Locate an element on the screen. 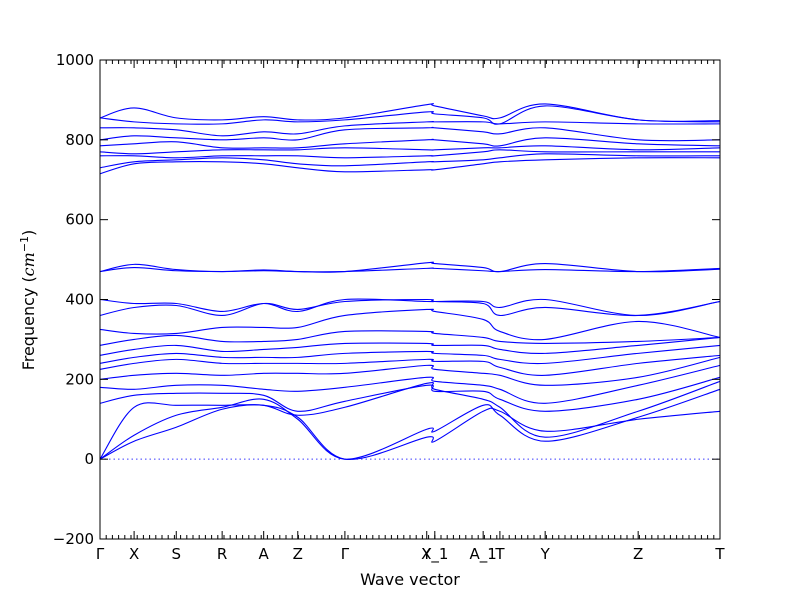 The width and height of the screenshot is (800, 600). y-tick-label-6: 1000 is located at coordinates (75, 60).